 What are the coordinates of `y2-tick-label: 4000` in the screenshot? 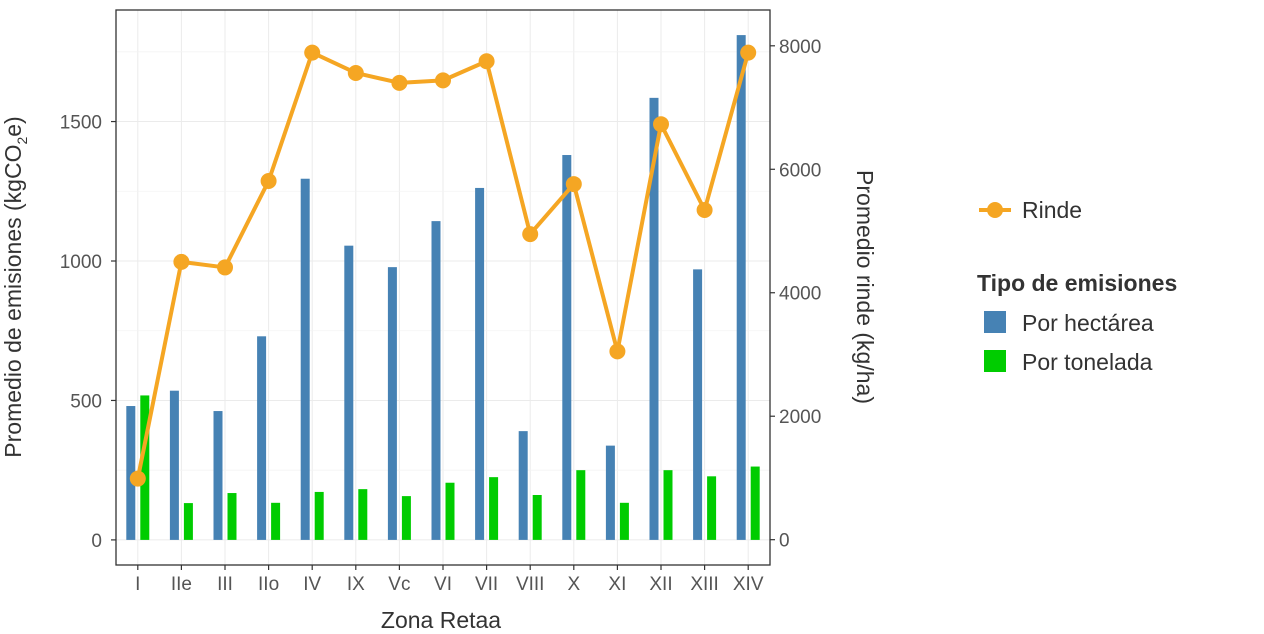 It's located at (800, 294).